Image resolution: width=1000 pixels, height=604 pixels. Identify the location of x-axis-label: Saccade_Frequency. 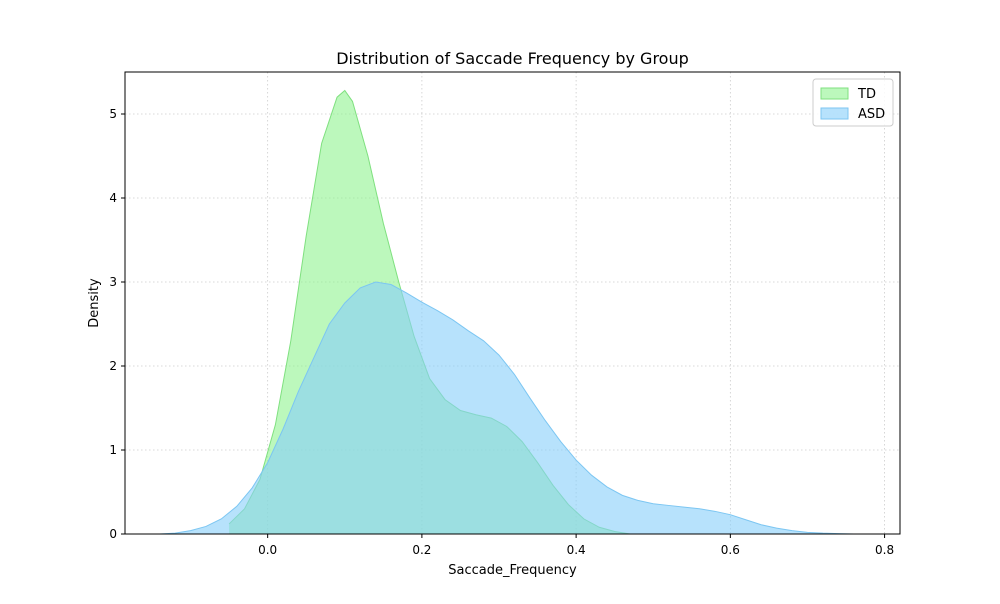
(512, 570).